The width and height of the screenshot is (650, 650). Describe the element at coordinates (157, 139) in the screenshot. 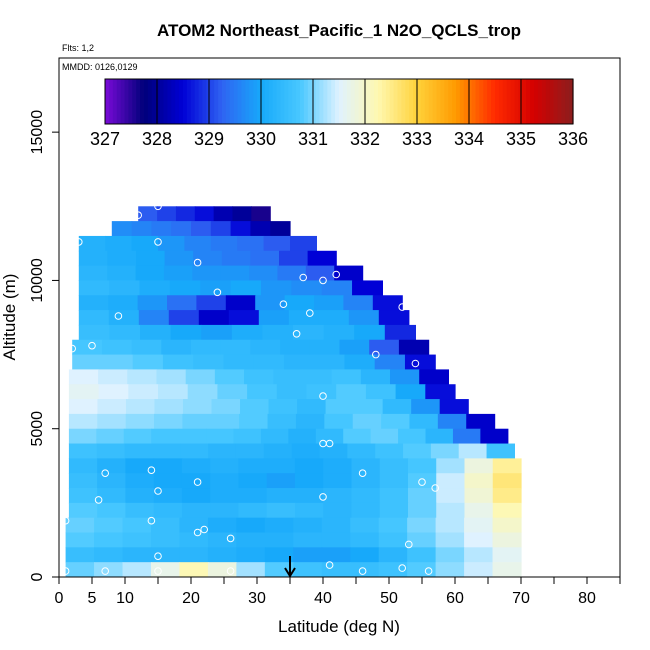

I see `colorbar-tick-label: 328` at that location.